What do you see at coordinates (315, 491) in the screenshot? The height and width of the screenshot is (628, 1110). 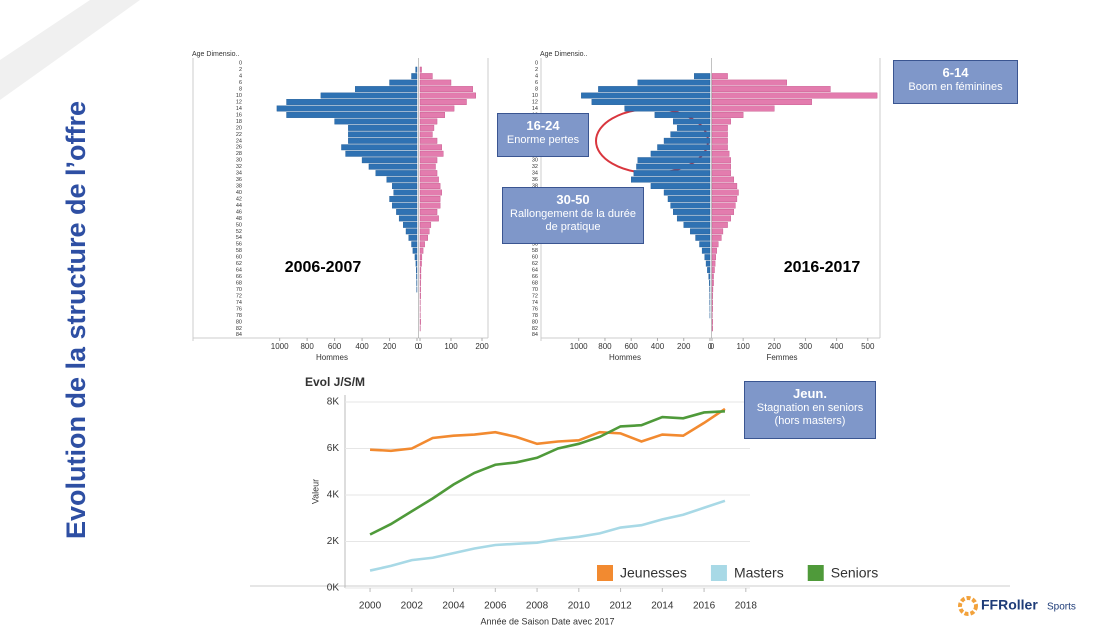 I see `y-axis-label: Valeur` at bounding box center [315, 491].